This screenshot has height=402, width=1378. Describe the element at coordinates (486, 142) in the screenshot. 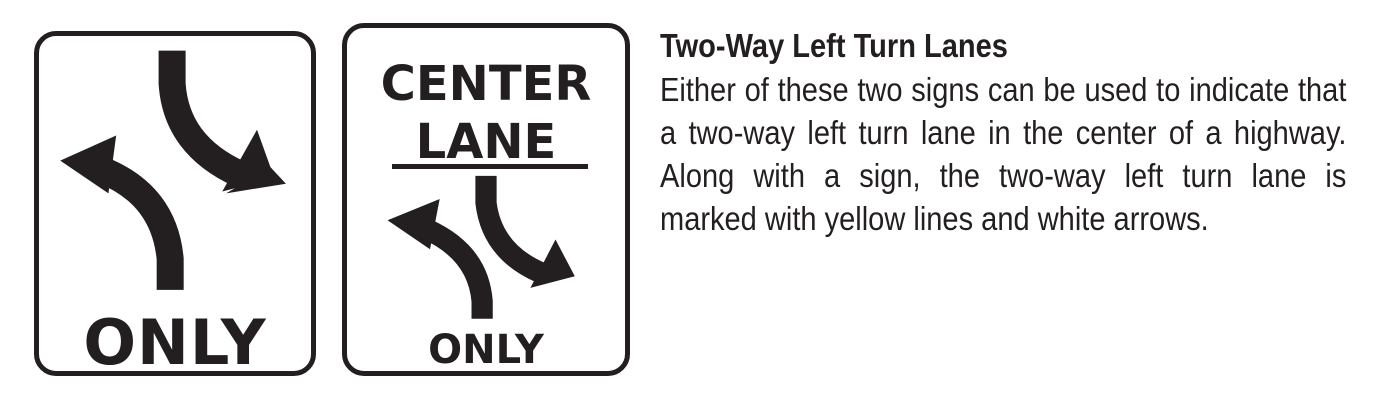

I see `sign-lane-label: LANE` at that location.